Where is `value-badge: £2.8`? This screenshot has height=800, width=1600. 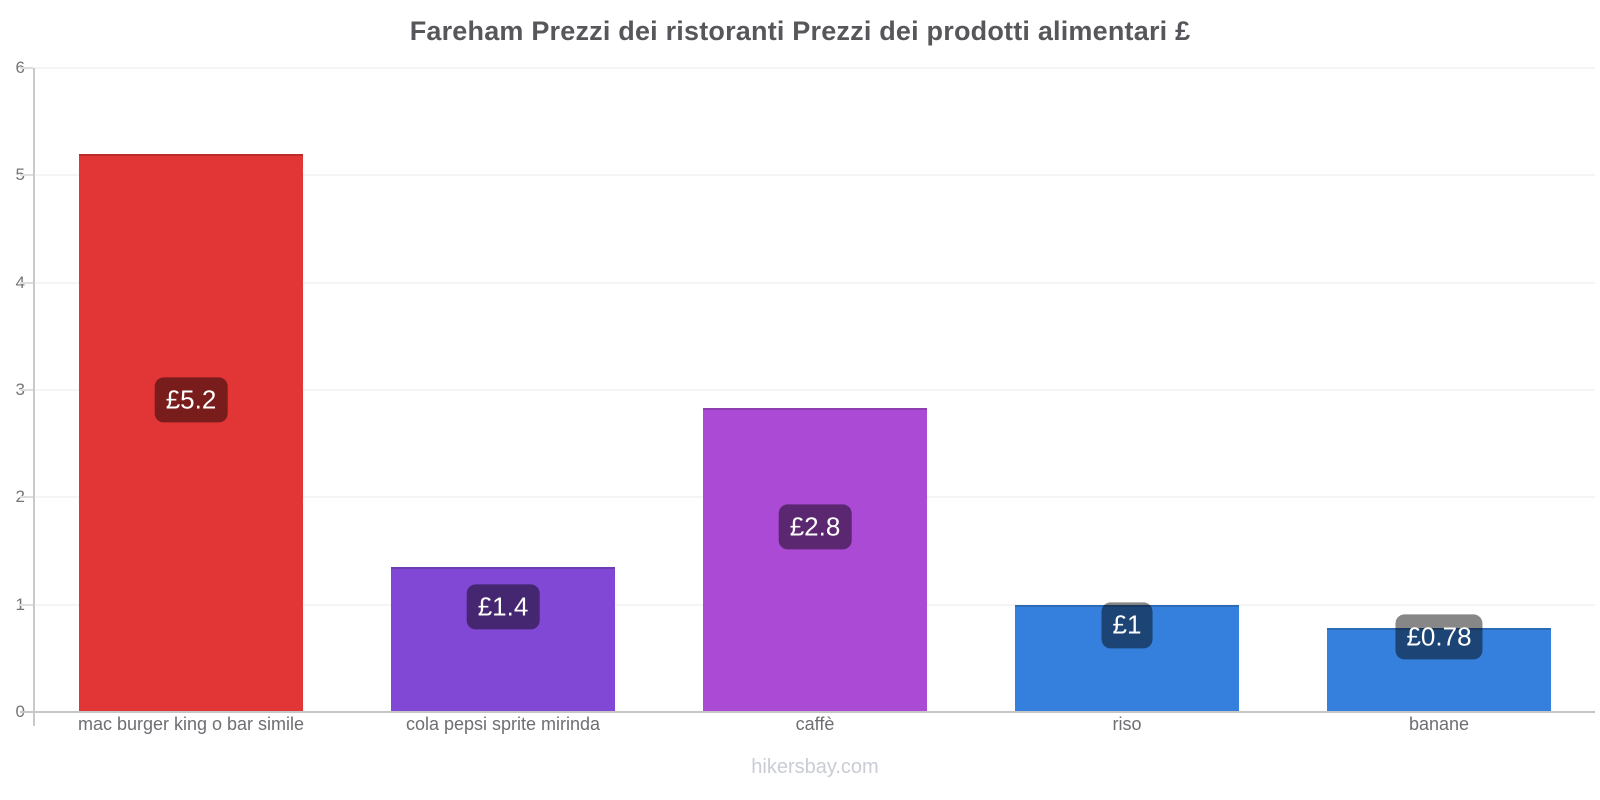
value-badge: £2.8 is located at coordinates (815, 527).